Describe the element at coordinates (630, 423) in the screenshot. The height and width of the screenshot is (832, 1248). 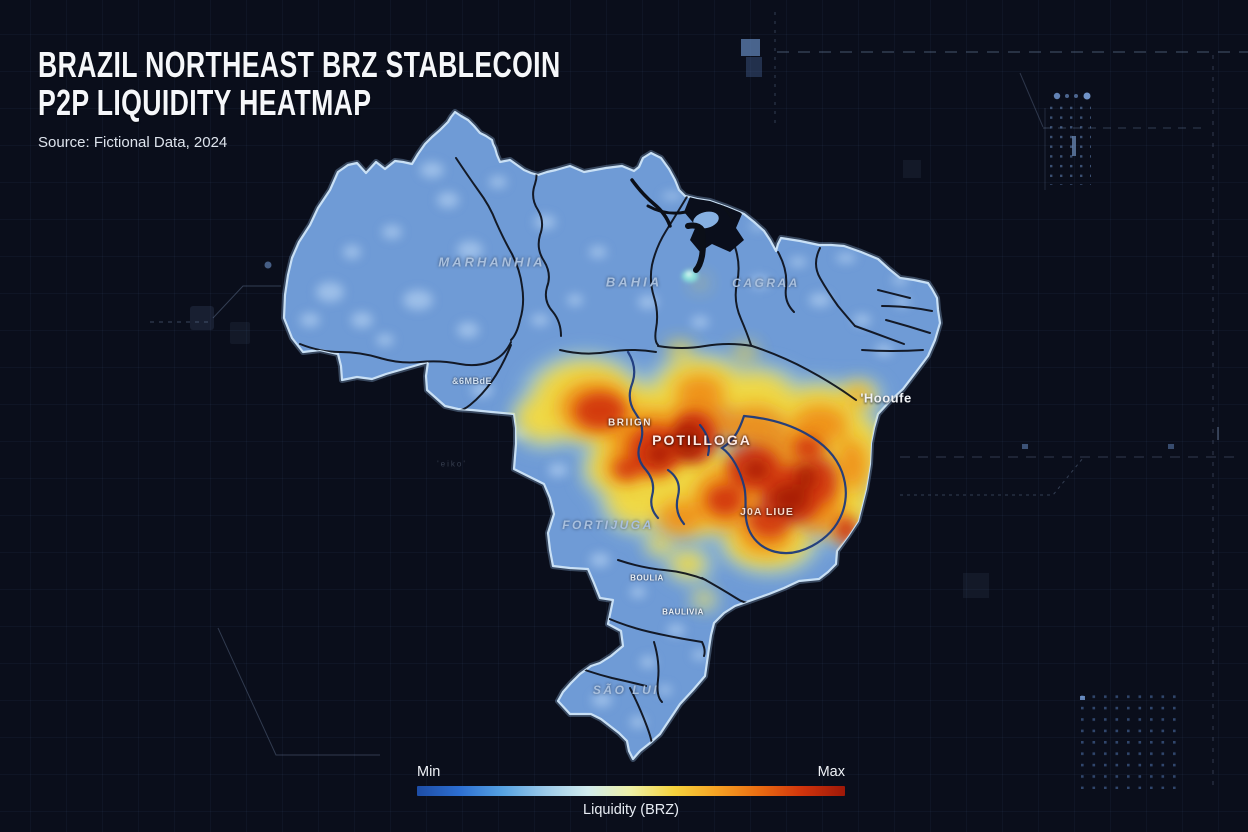
I see `map-label-briign: BRIIGN` at that location.